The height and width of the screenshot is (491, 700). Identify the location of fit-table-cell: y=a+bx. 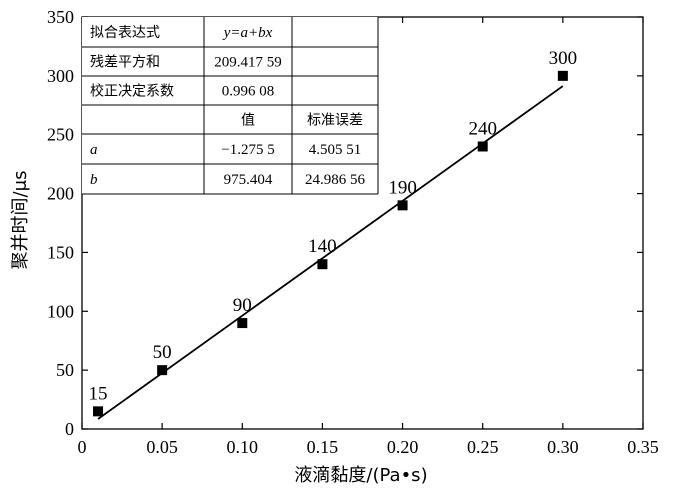
(247, 33).